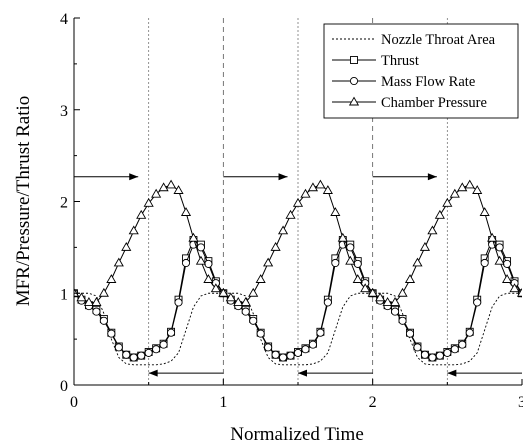  Describe the element at coordinates (354, 60) in the screenshot. I see `square-marker` at that location.